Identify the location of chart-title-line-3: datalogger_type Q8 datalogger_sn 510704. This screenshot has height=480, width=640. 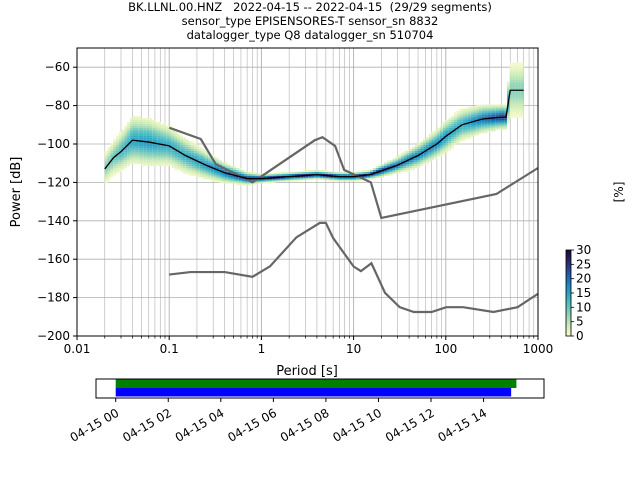
(310, 35).